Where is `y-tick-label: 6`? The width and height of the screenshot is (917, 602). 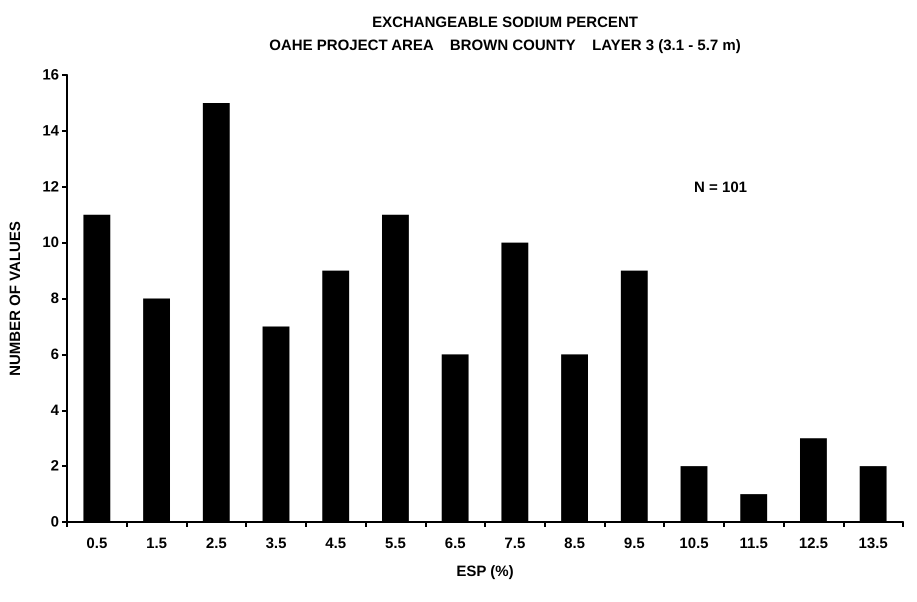 y-tick-label: 6 is located at coordinates (54, 354).